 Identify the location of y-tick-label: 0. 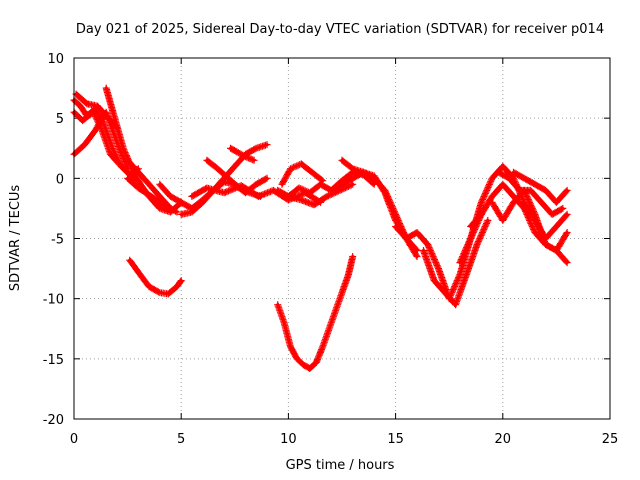
(60, 179).